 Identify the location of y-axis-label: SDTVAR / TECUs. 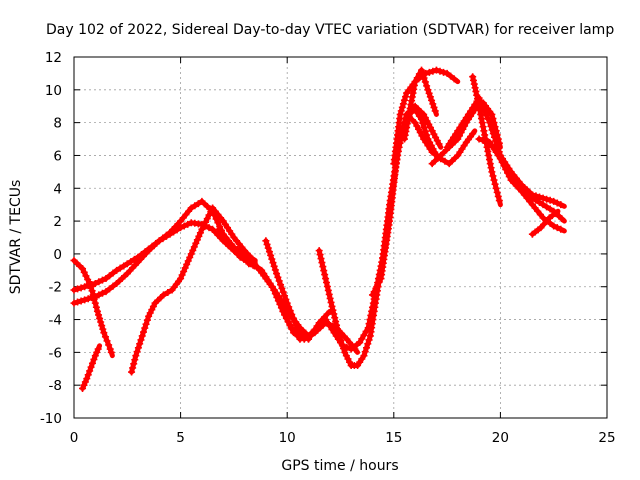
(16, 237).